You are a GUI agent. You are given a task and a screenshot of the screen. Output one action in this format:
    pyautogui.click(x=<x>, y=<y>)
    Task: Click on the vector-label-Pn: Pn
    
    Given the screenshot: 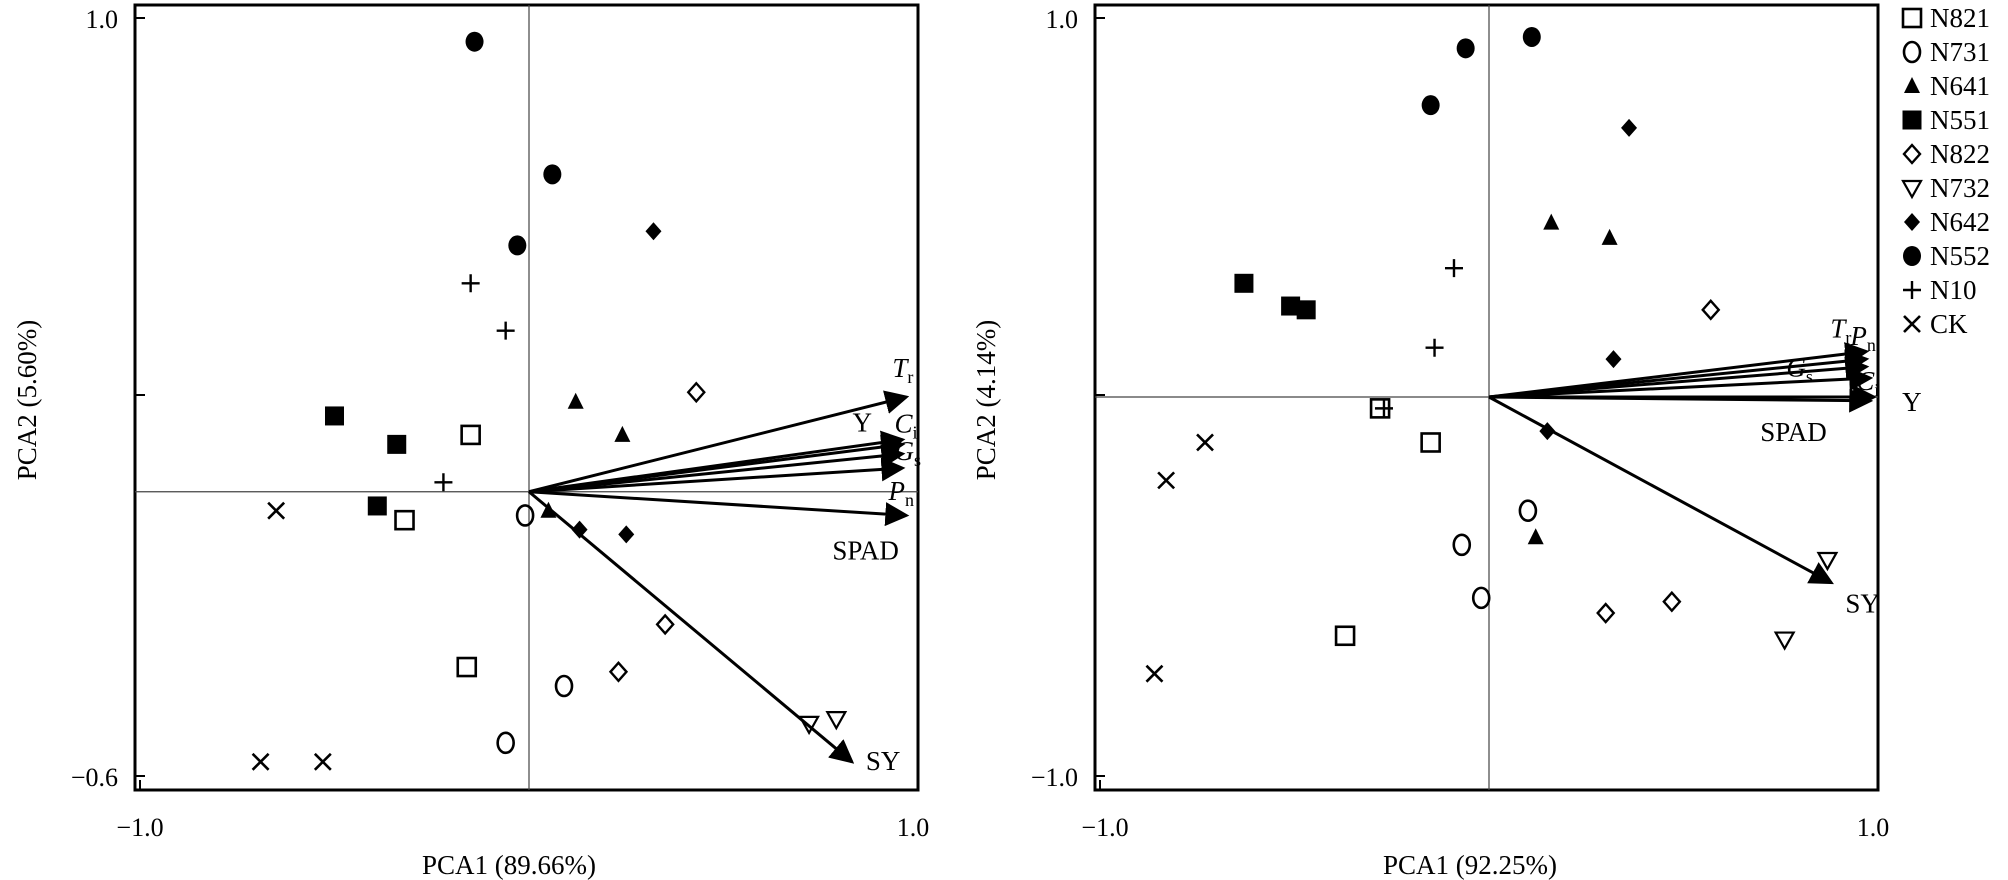 What is the action you would take?
    pyautogui.click(x=900, y=493)
    